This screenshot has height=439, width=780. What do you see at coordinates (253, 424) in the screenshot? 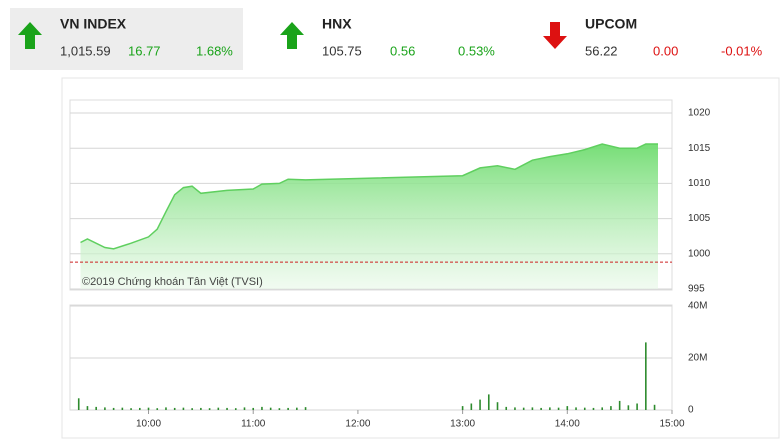
I see `x-tick-label: 11:00` at bounding box center [253, 424].